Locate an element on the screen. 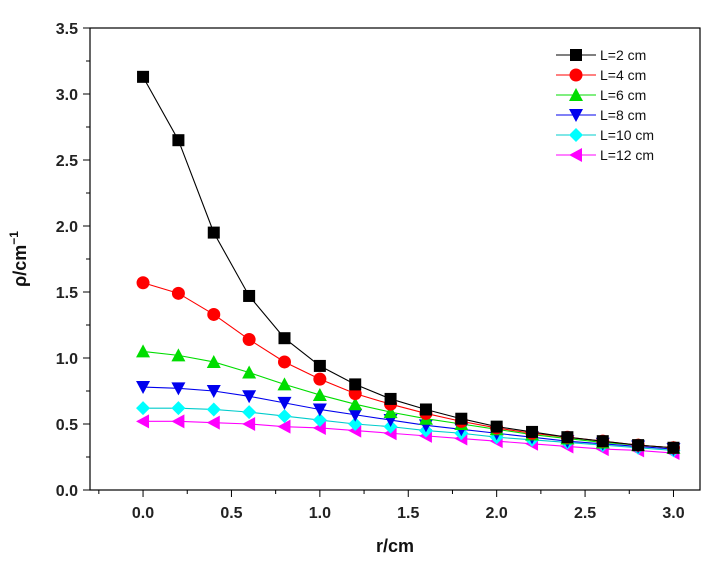 Image resolution: width=720 pixels, height=564 pixels. x-tick-label: 2.0 is located at coordinates (497, 513).